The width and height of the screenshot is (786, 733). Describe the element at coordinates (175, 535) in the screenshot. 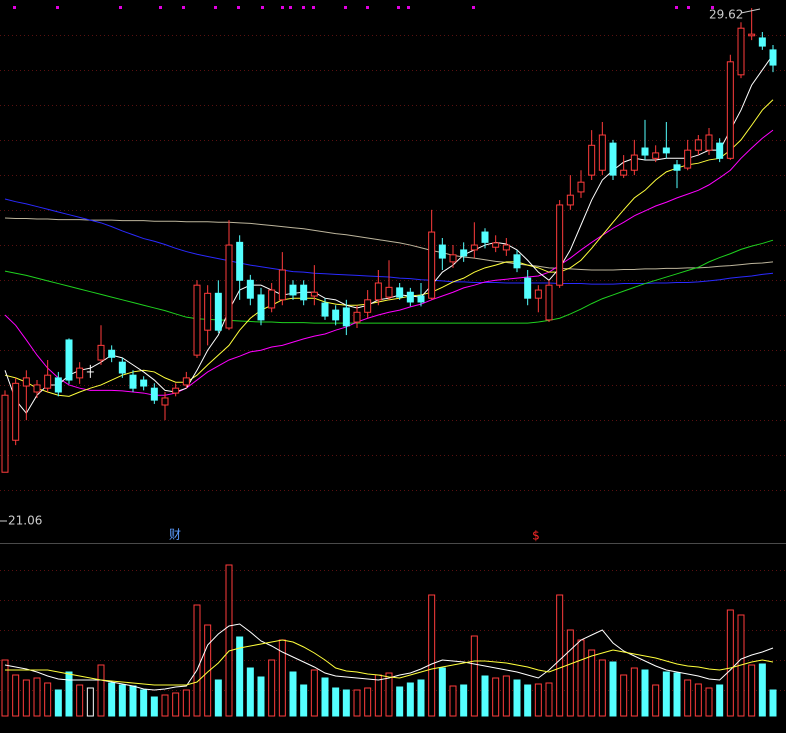

I see `annotation: 财` at that location.